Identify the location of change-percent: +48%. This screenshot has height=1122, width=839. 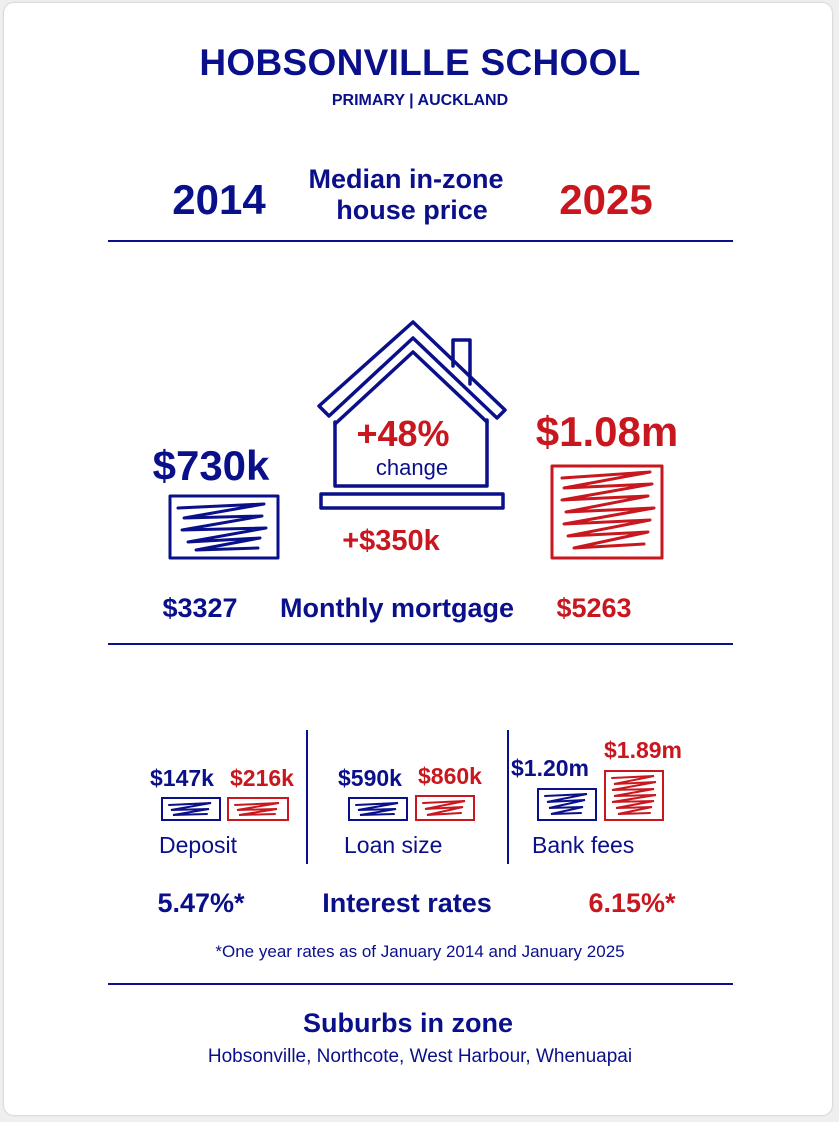
(403, 433).